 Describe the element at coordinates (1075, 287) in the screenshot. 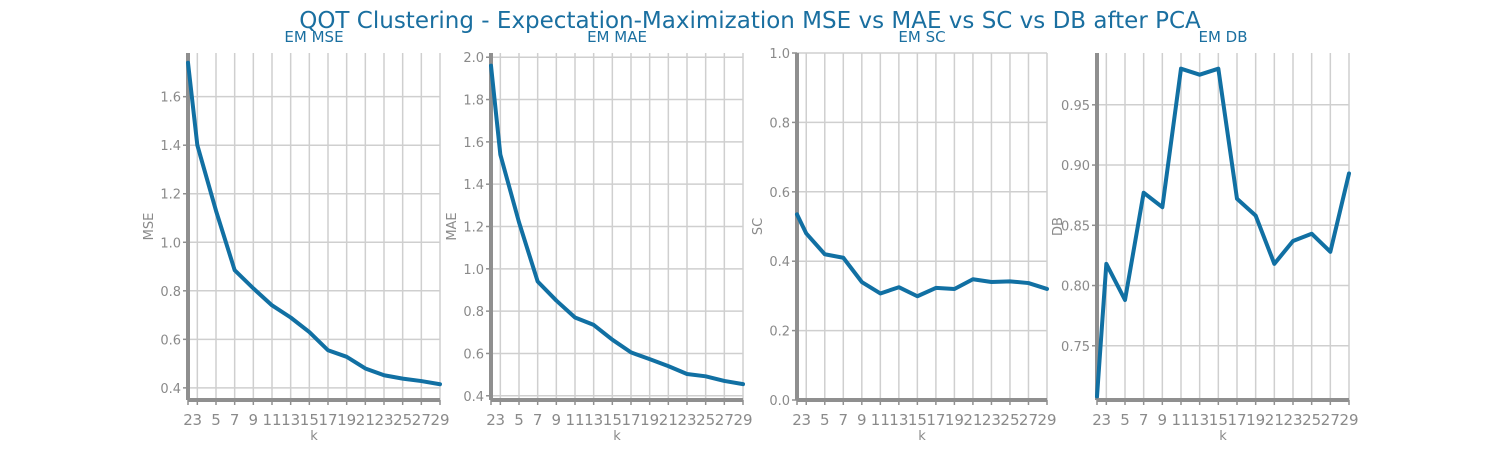

I see `y-tick-label: 0.80` at that location.